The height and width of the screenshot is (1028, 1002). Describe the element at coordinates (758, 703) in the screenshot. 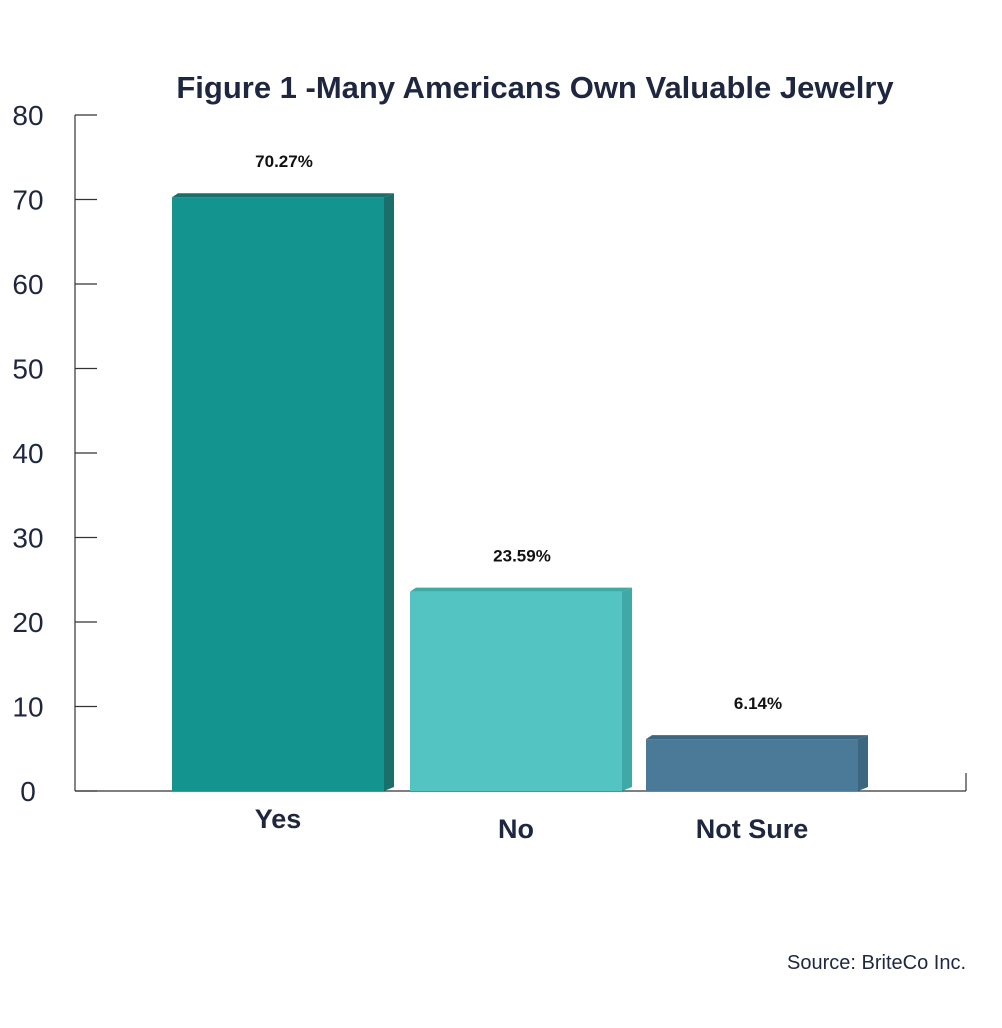

I see `data-label: 6.14%` at that location.